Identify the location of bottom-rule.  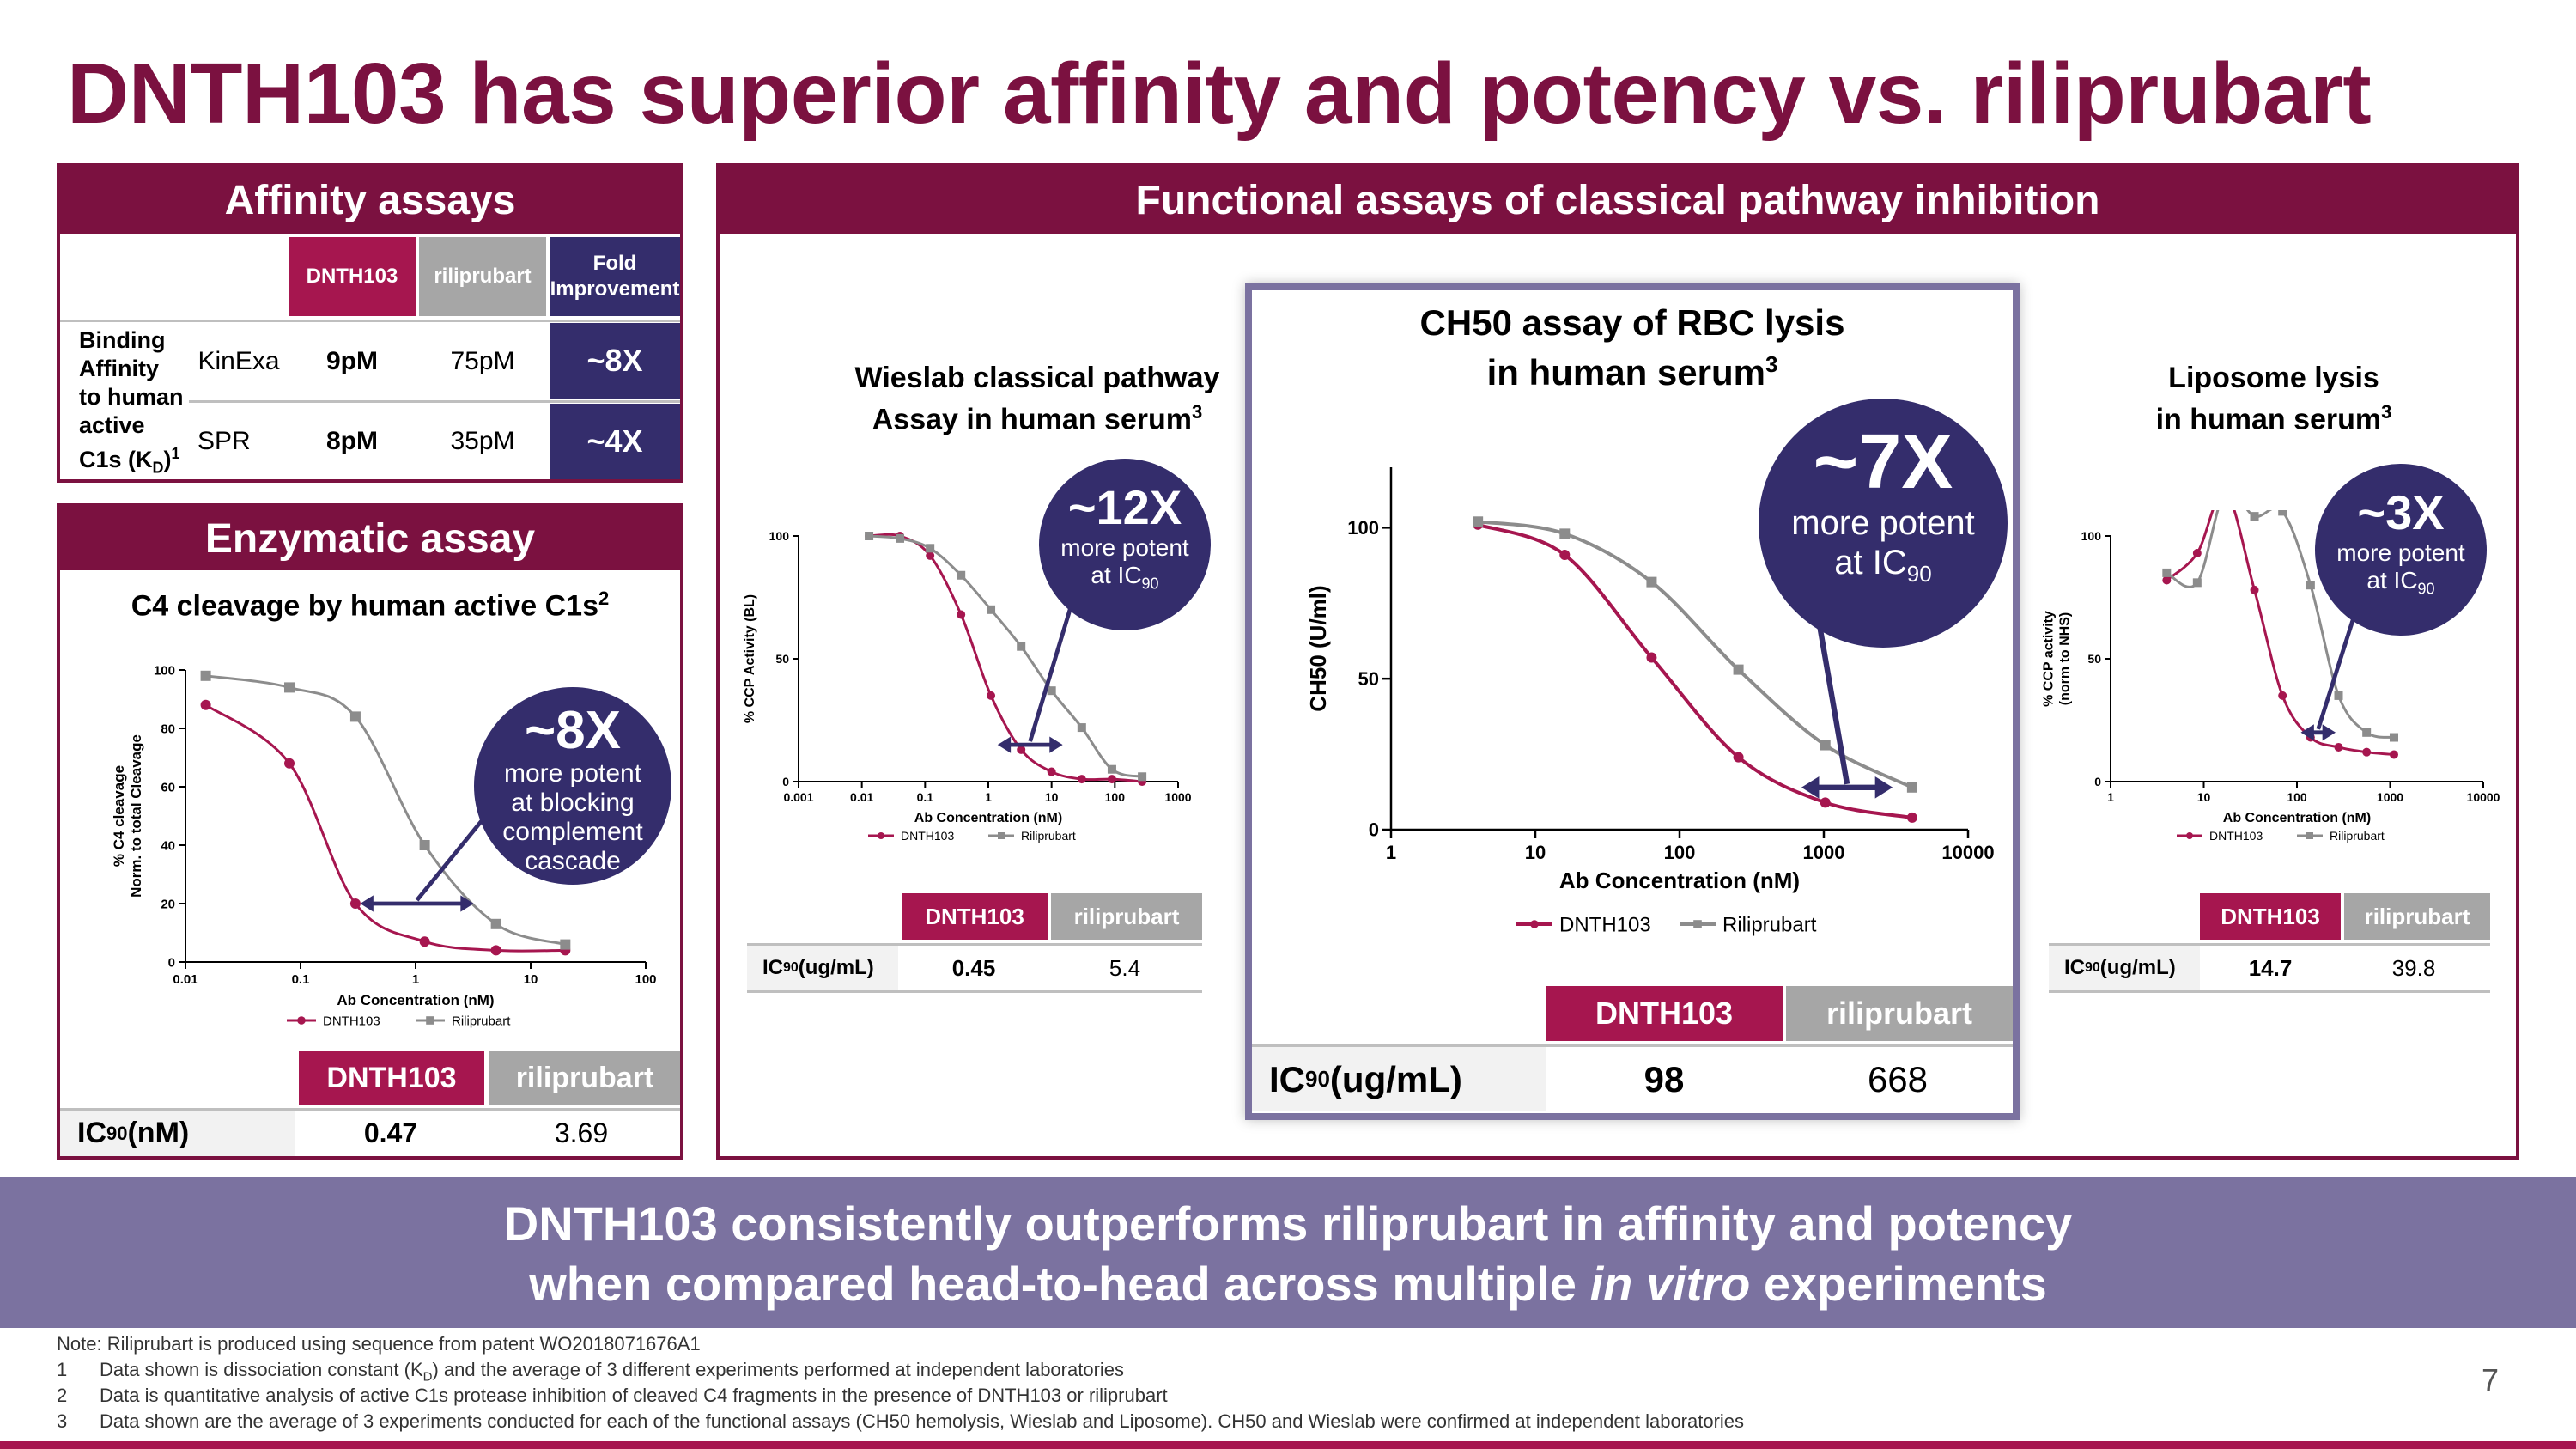
(1288, 1445).